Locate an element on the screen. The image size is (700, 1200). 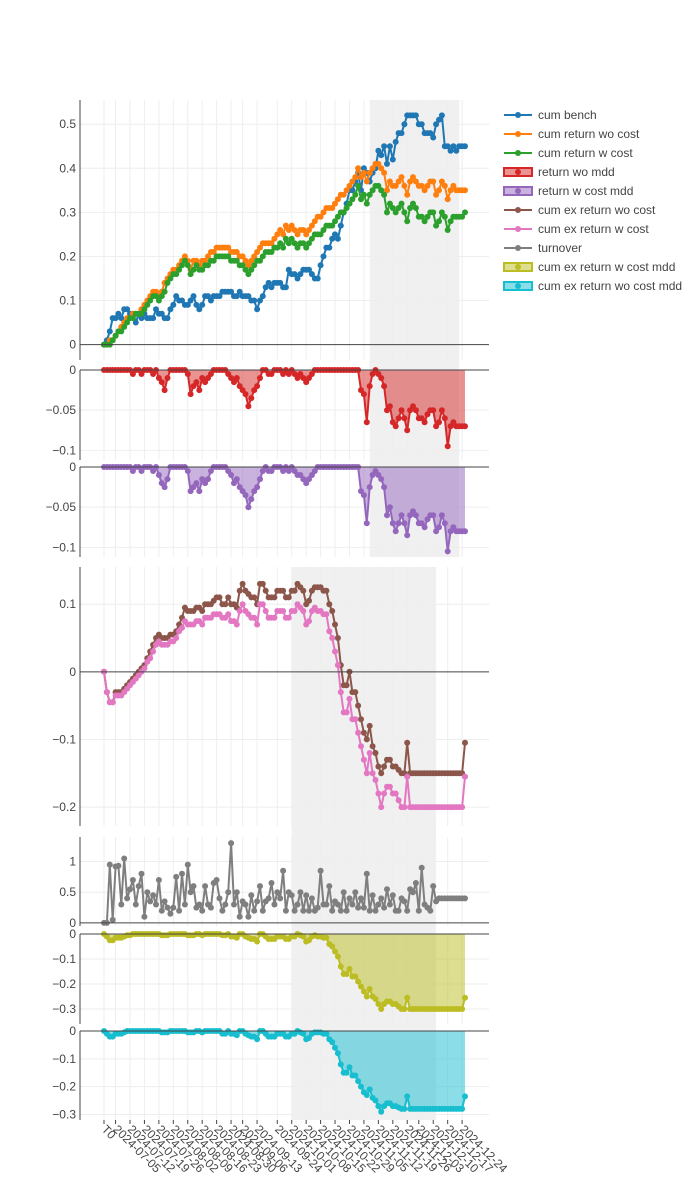
legend-label: return wo mdd is located at coordinates (576, 172).